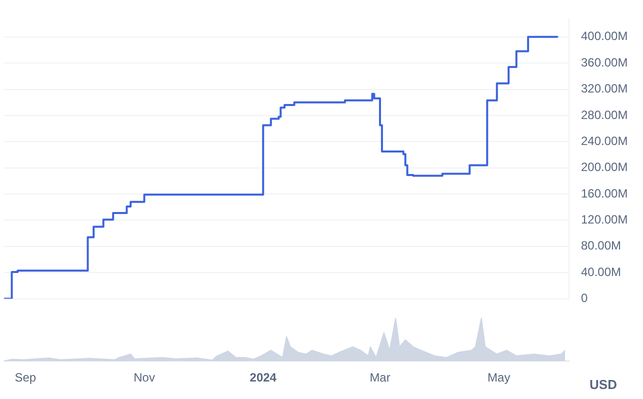  What do you see at coordinates (604, 167) in the screenshot?
I see `y-tick-label: 200.00M` at bounding box center [604, 167].